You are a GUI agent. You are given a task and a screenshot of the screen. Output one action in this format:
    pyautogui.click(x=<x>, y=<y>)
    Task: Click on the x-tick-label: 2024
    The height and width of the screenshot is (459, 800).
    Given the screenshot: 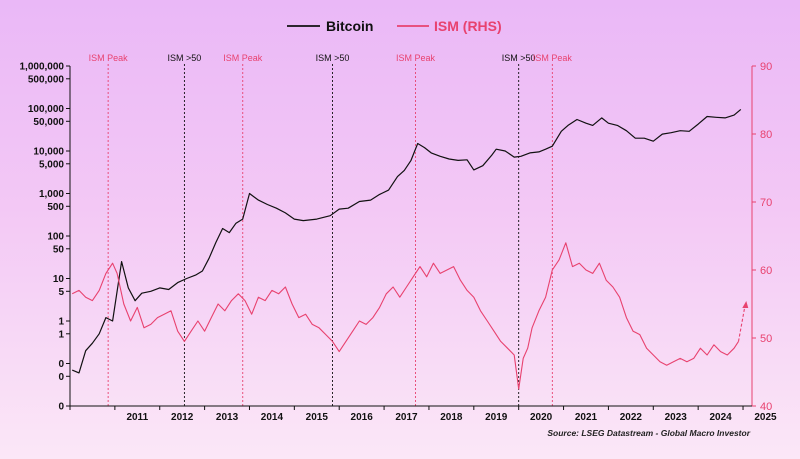 What is the action you would take?
    pyautogui.click(x=720, y=417)
    